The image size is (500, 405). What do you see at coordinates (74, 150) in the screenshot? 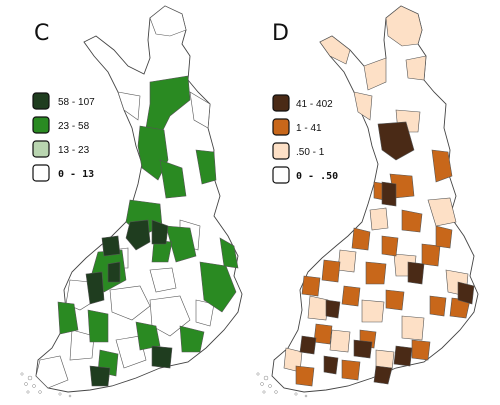
I see `legend-label-c-2: 13 - 23` at bounding box center [74, 150].